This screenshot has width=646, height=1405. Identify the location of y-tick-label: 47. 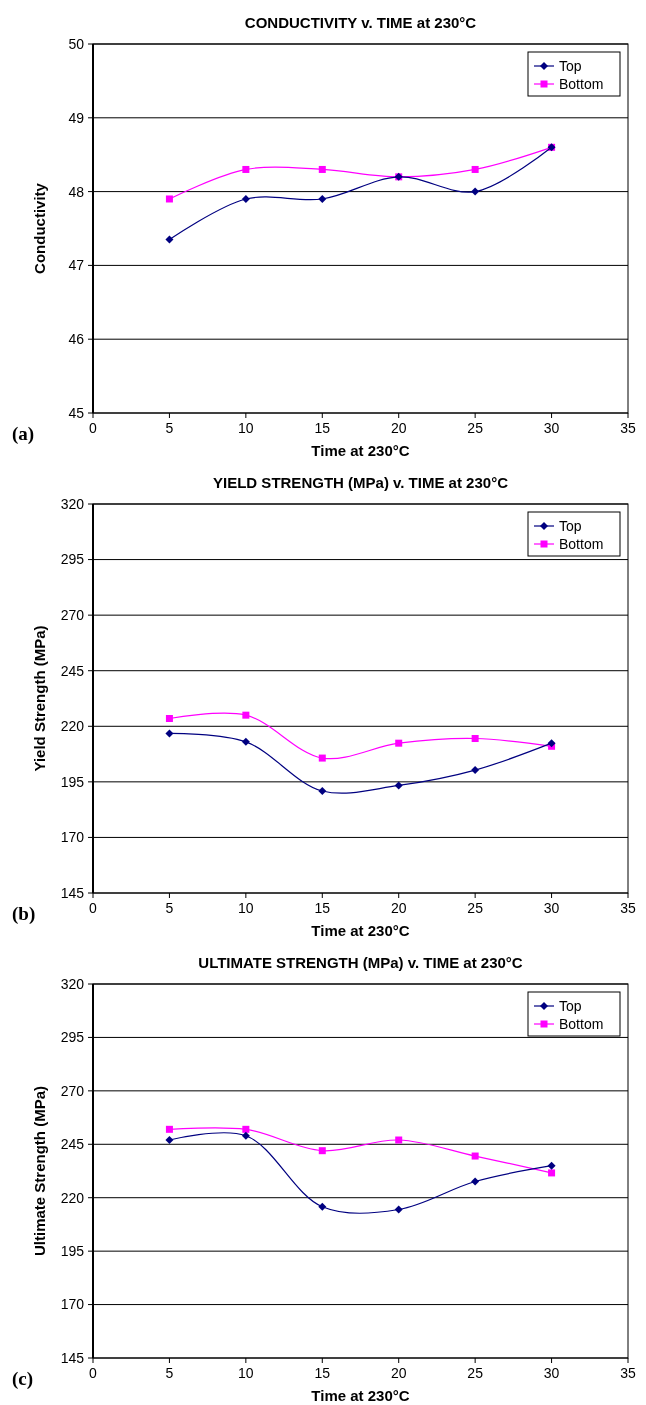
(76, 265).